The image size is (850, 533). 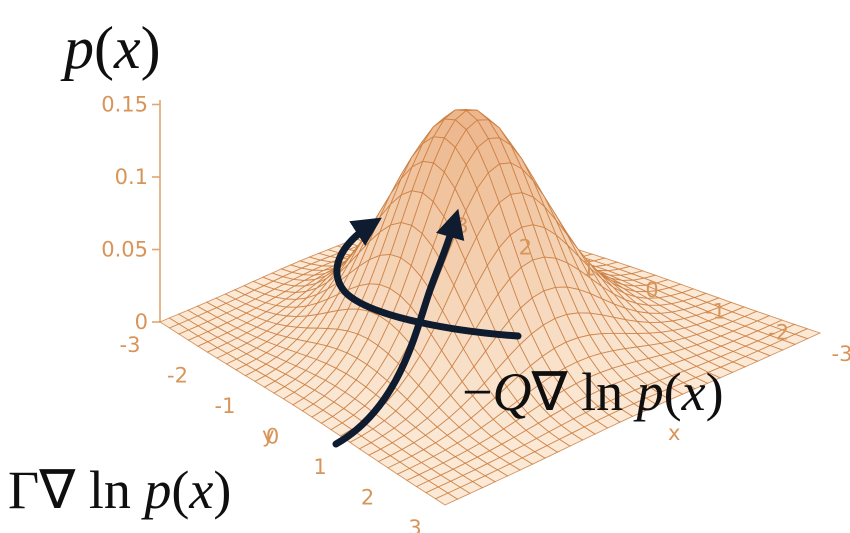 I want to click on y-tick-group: -3 -2 -1 0 1 2 3, so click(x=271, y=433).